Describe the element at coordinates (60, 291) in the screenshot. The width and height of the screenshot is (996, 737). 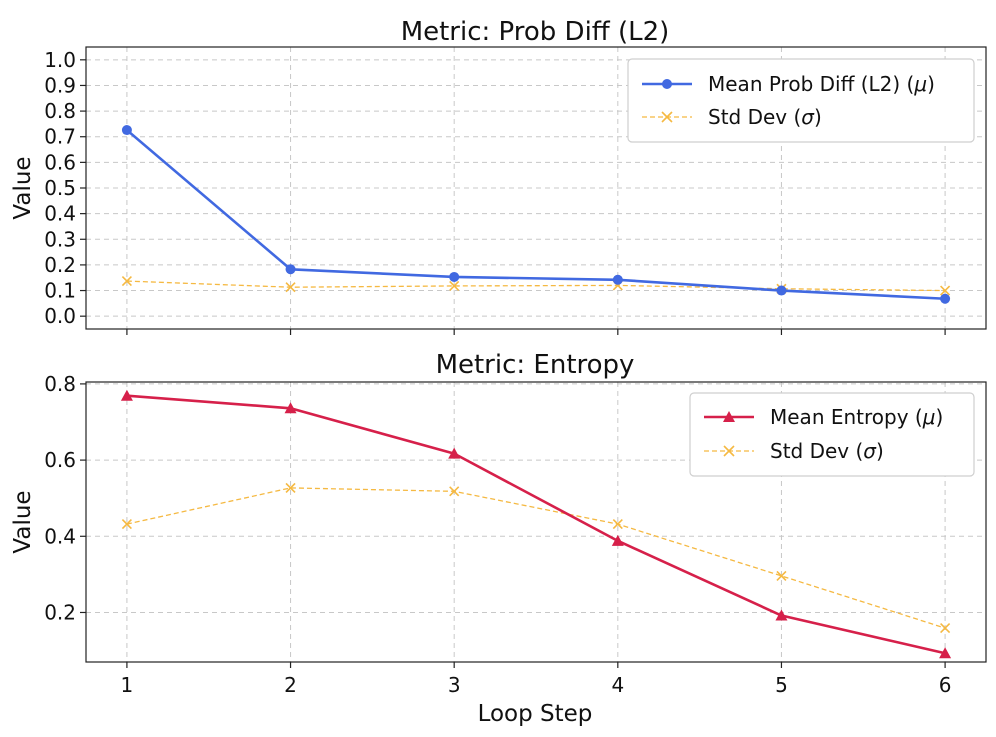
I see `prob-diff-ytick-label: 0.1` at that location.